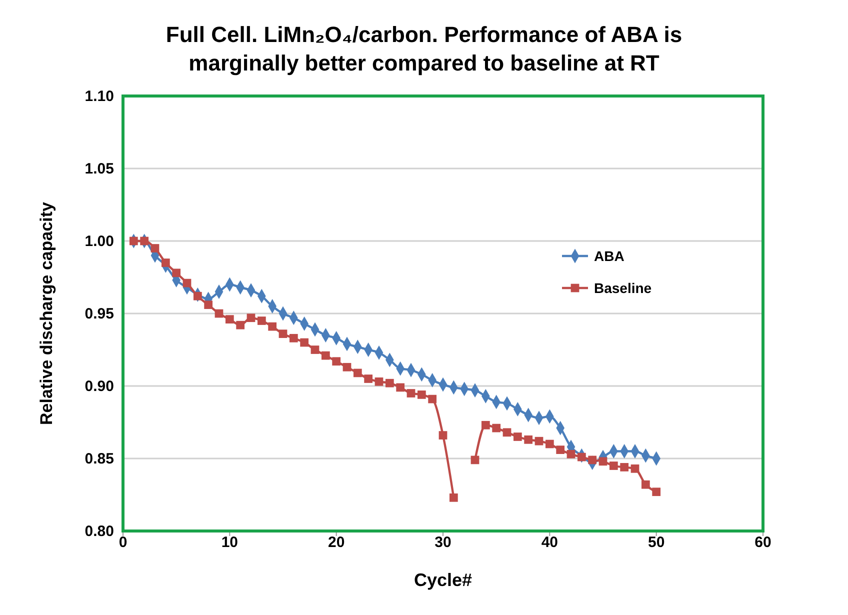  What do you see at coordinates (763, 542) in the screenshot?
I see `x-tick-label: 60` at bounding box center [763, 542].